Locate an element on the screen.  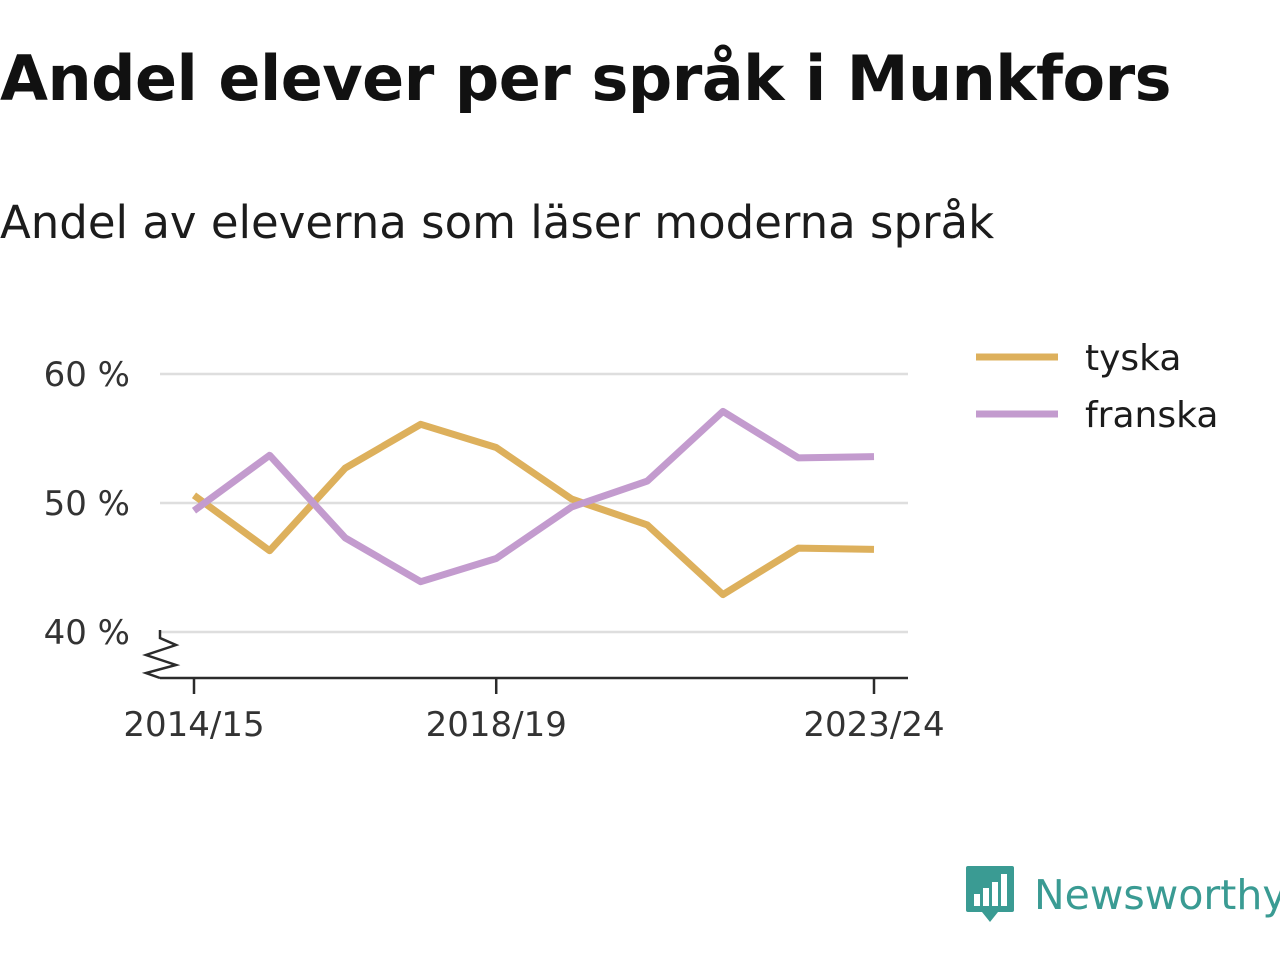
series-lines is located at coordinates (533, 503).